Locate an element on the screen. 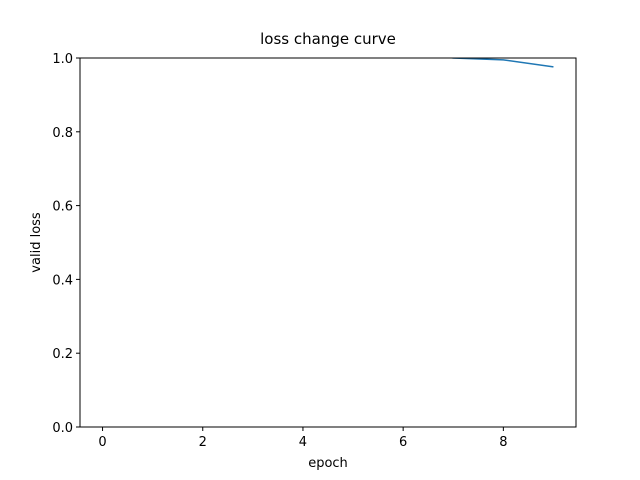 This screenshot has width=640, height=480. x-tick-label: 2 is located at coordinates (203, 442).